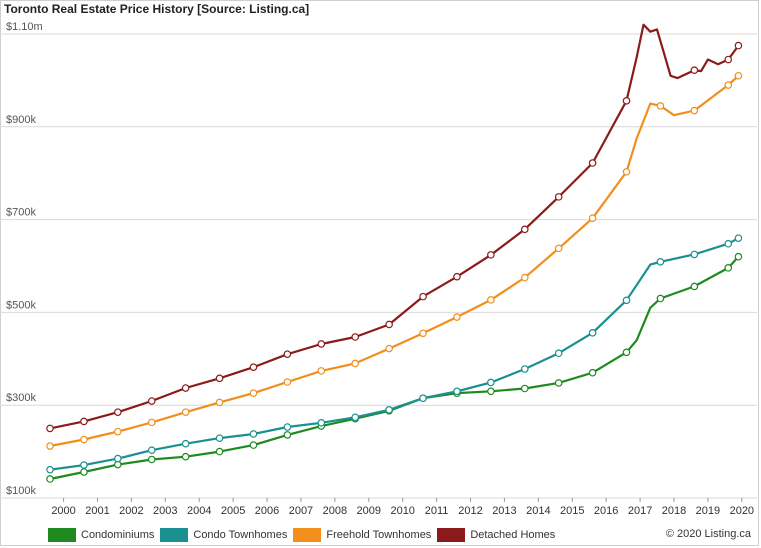  Describe the element at coordinates (379, 535) in the screenshot. I see `legend-label: Freehold Townhomes` at that location.